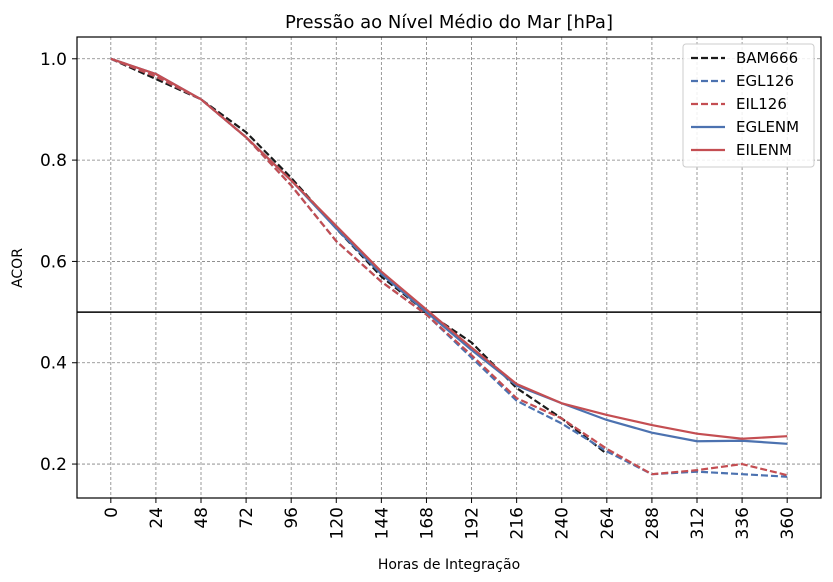 The width and height of the screenshot is (833, 582). I want to click on x-tick-label: 216, so click(518, 523).